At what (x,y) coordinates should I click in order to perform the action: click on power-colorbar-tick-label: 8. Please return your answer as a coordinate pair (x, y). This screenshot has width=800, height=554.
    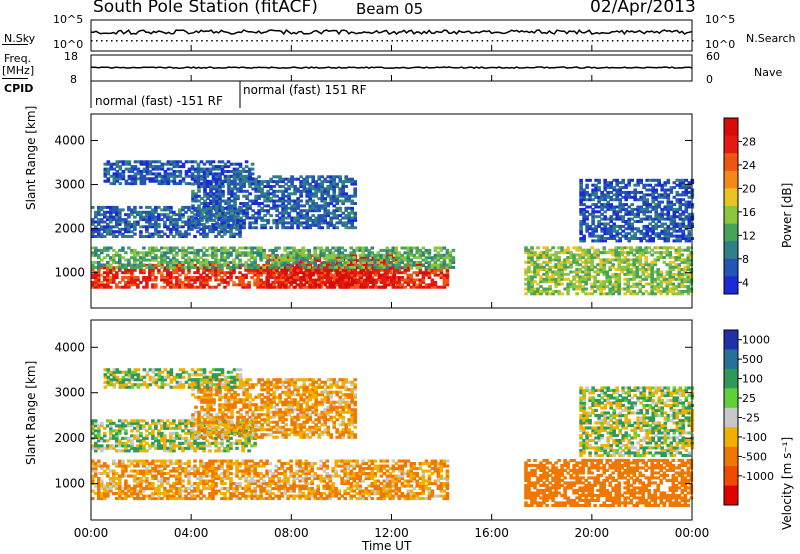
    Looking at the image, I should click on (745, 259).